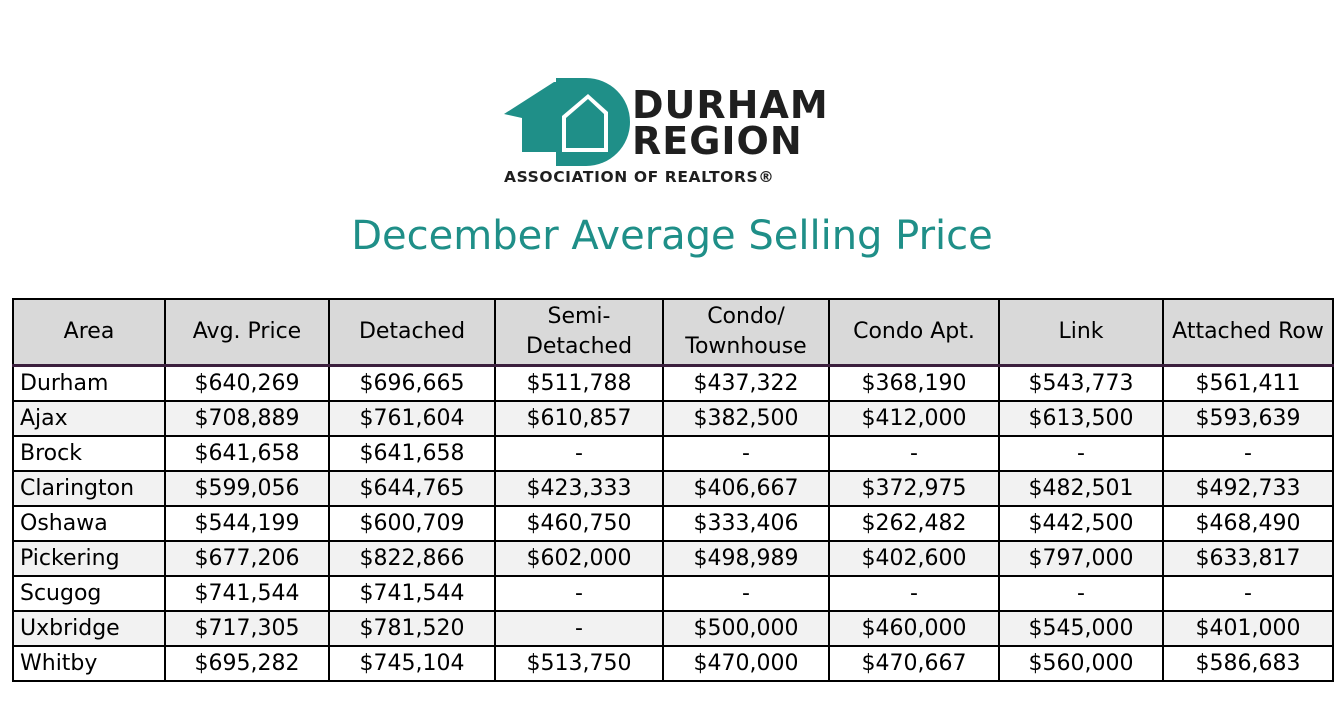 The width and height of the screenshot is (1344, 718). Describe the element at coordinates (579, 488) in the screenshot. I see `price-cell: $423,333` at that location.